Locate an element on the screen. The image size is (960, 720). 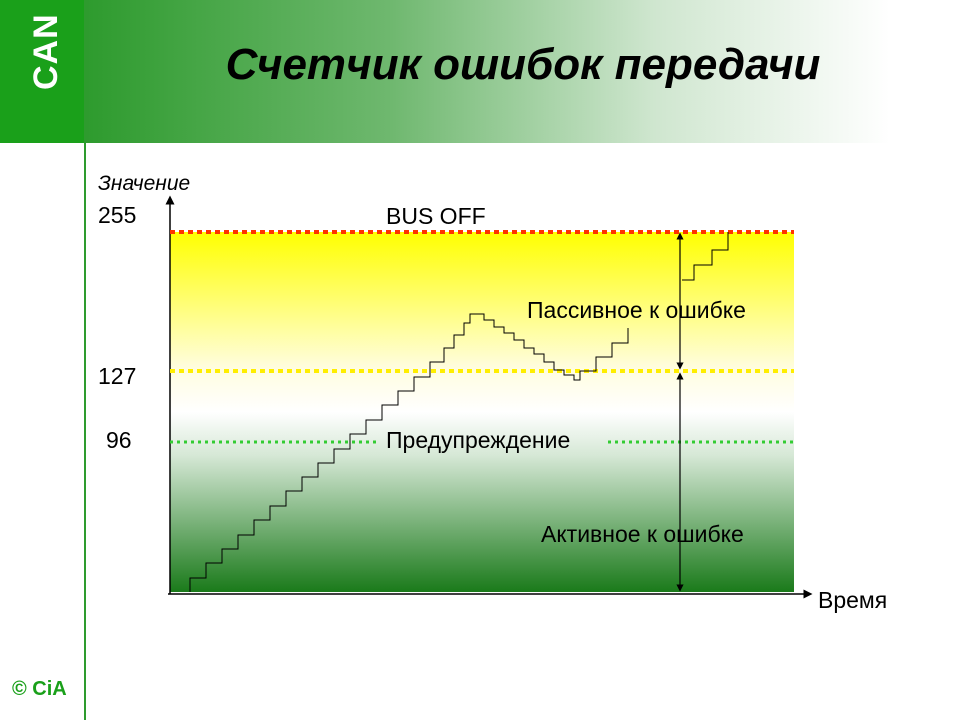
counter-trace-top is located at coordinates (705, 256).